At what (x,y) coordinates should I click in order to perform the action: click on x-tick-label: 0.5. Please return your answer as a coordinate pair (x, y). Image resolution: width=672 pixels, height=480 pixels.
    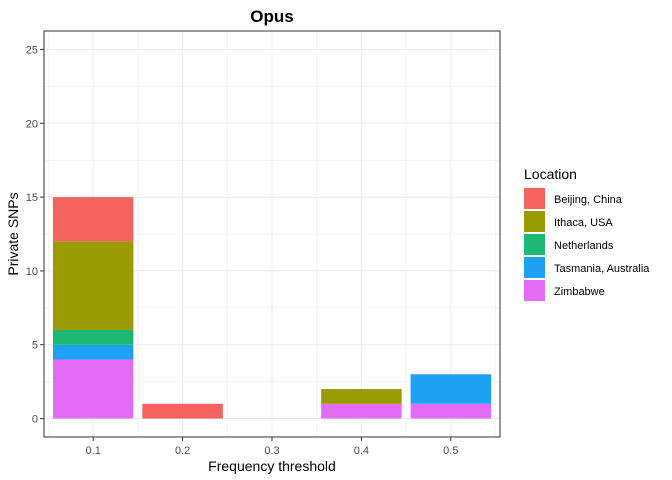
    Looking at the image, I should click on (450, 451).